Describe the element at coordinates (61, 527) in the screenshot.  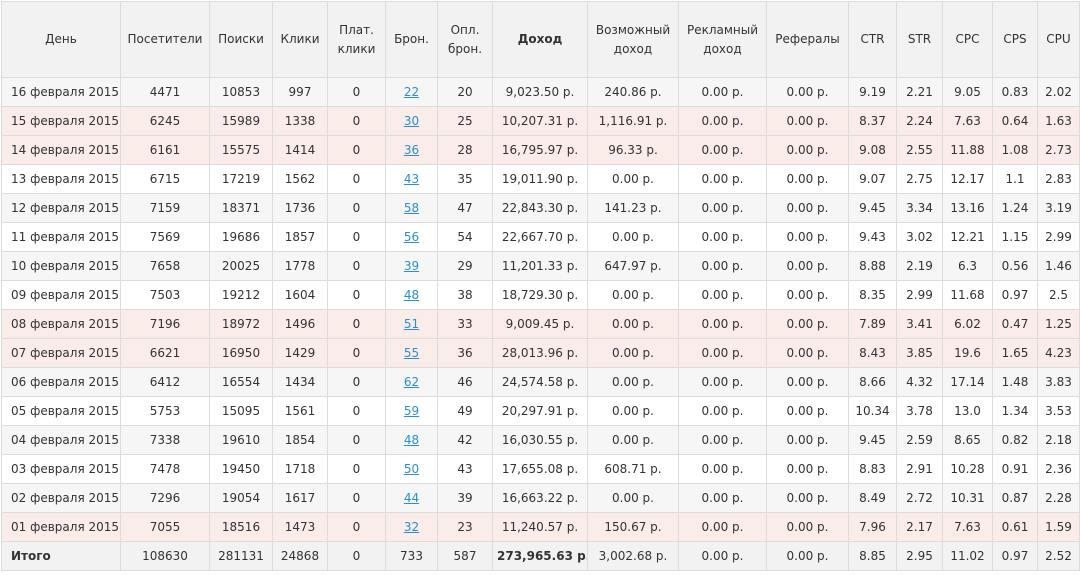
I see `row-label: 01 февраля 2015` at that location.